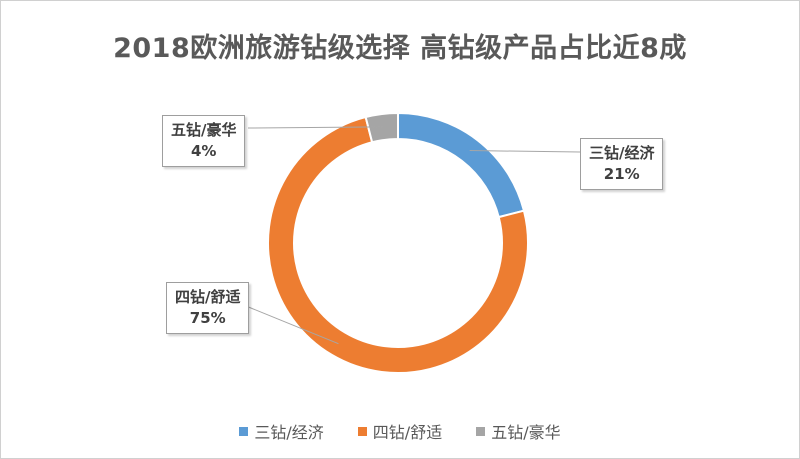 This screenshot has width=800, height=459. What do you see at coordinates (621, 174) in the screenshot?
I see `data-label-value: 21%` at bounding box center [621, 174].